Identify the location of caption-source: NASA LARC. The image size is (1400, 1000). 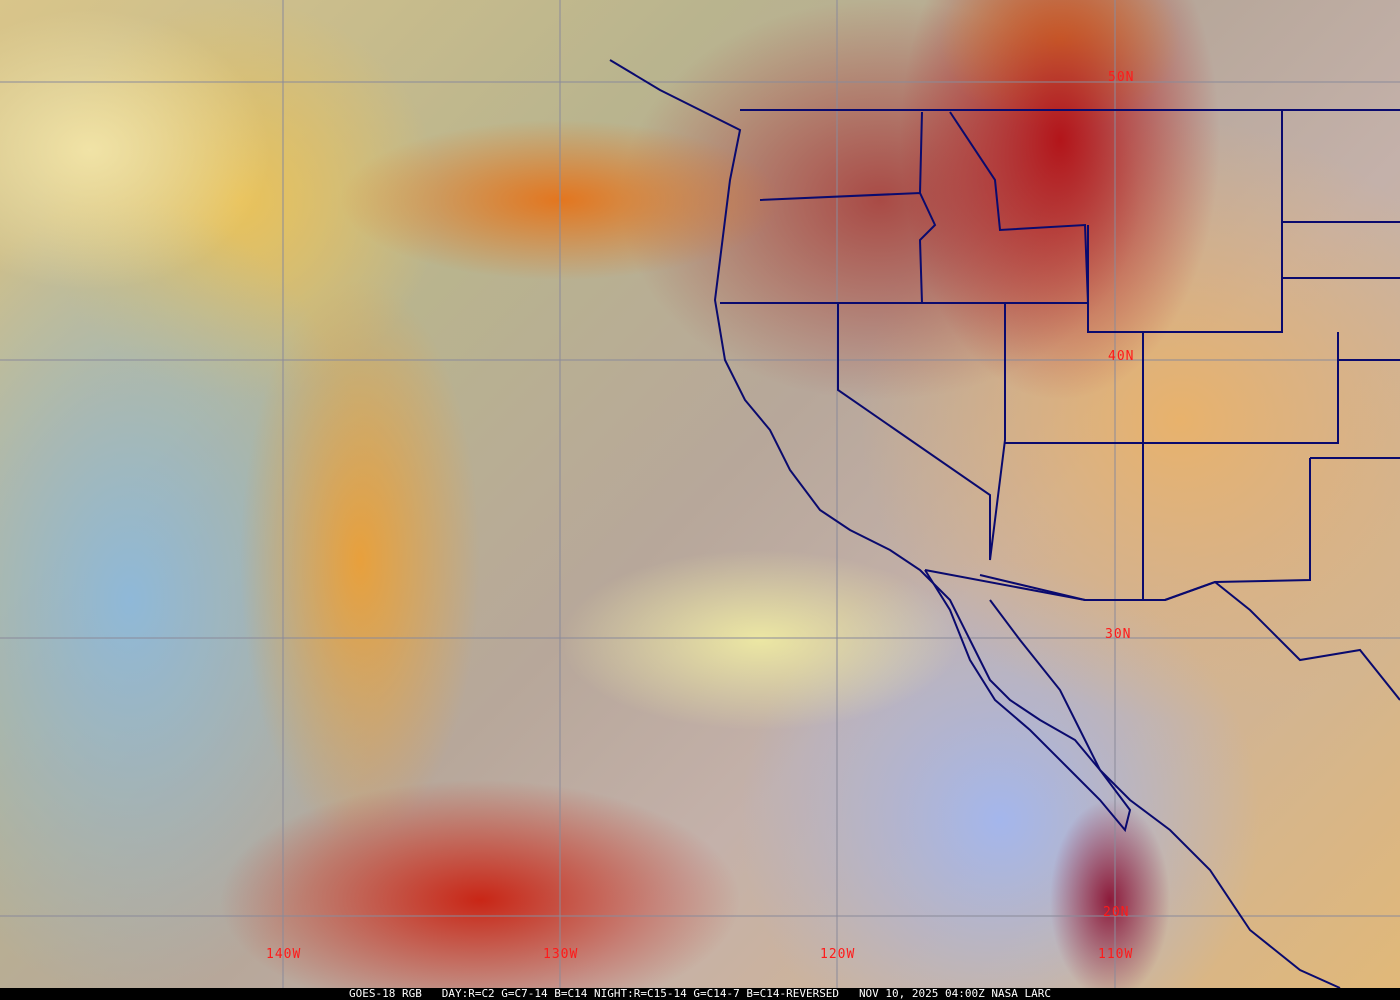
(1021, 993).